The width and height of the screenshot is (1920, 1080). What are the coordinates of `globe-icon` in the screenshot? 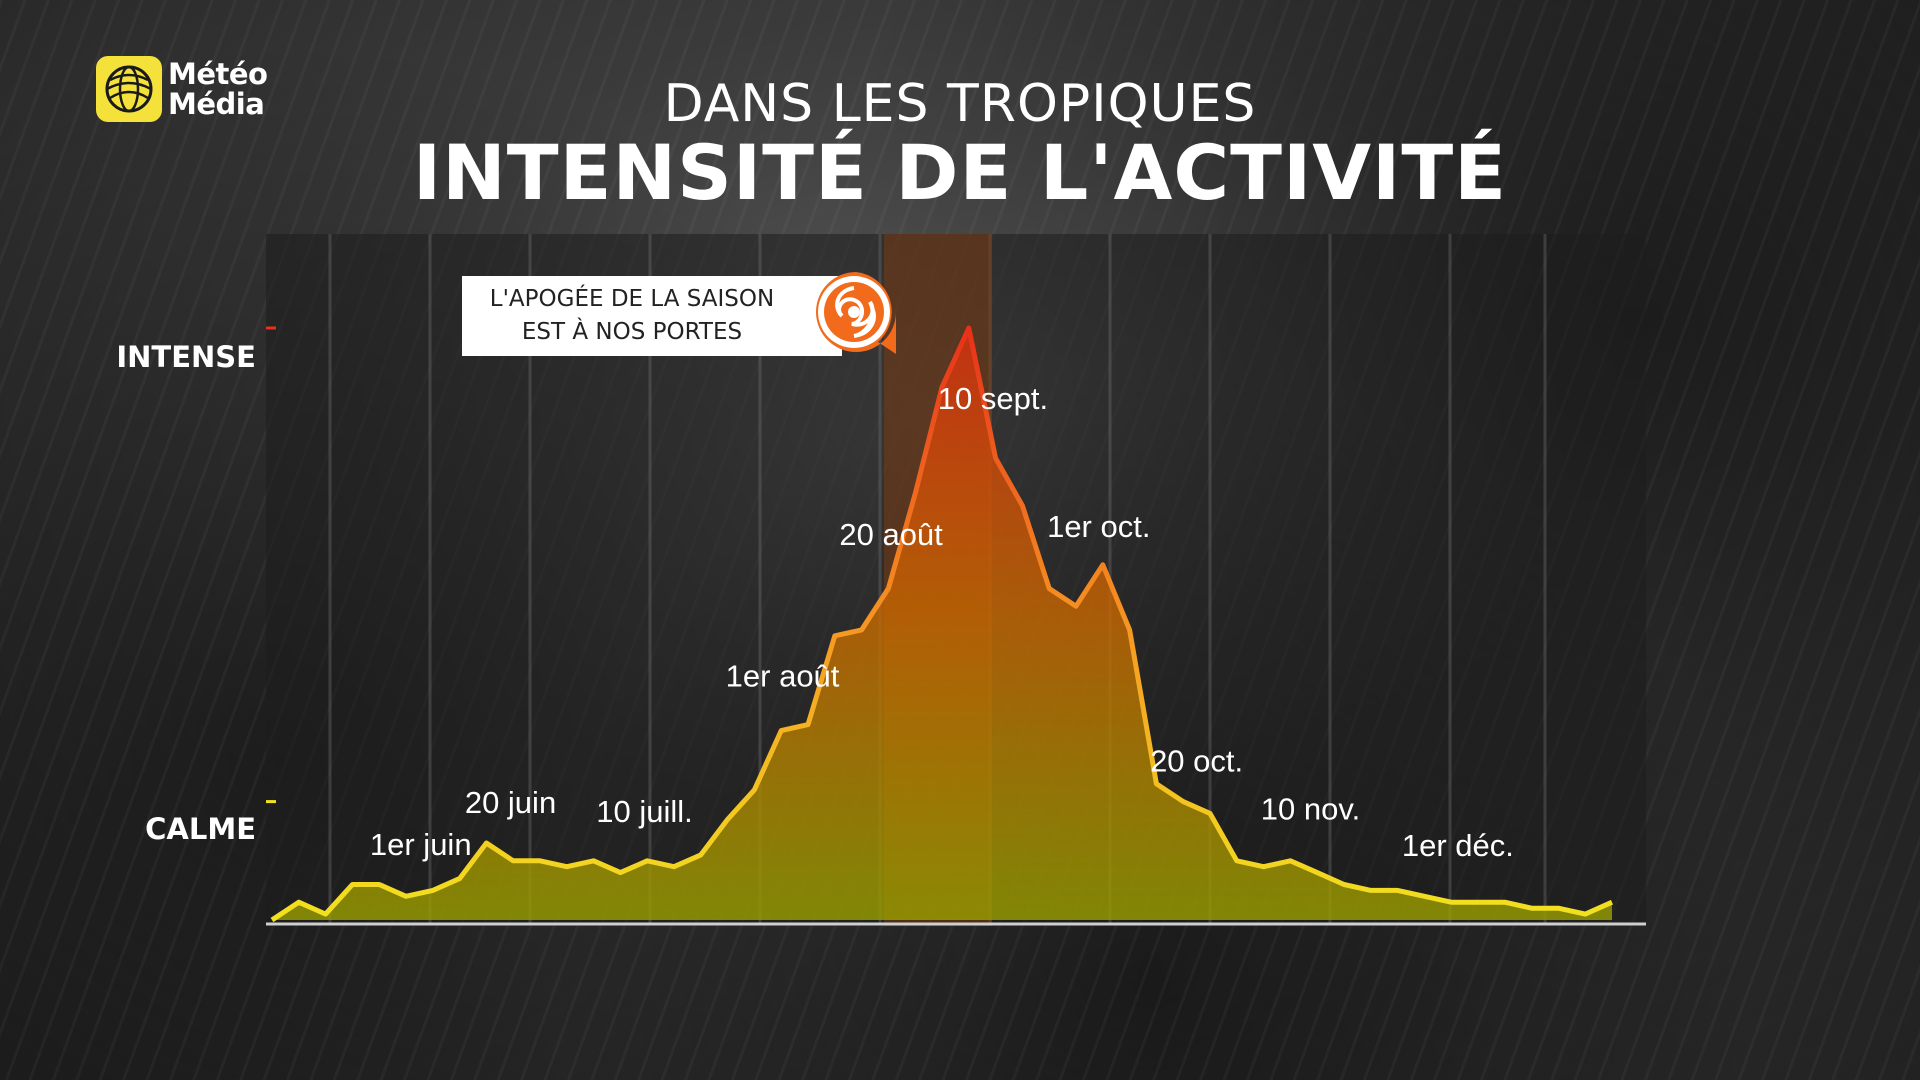 It's located at (129, 89).